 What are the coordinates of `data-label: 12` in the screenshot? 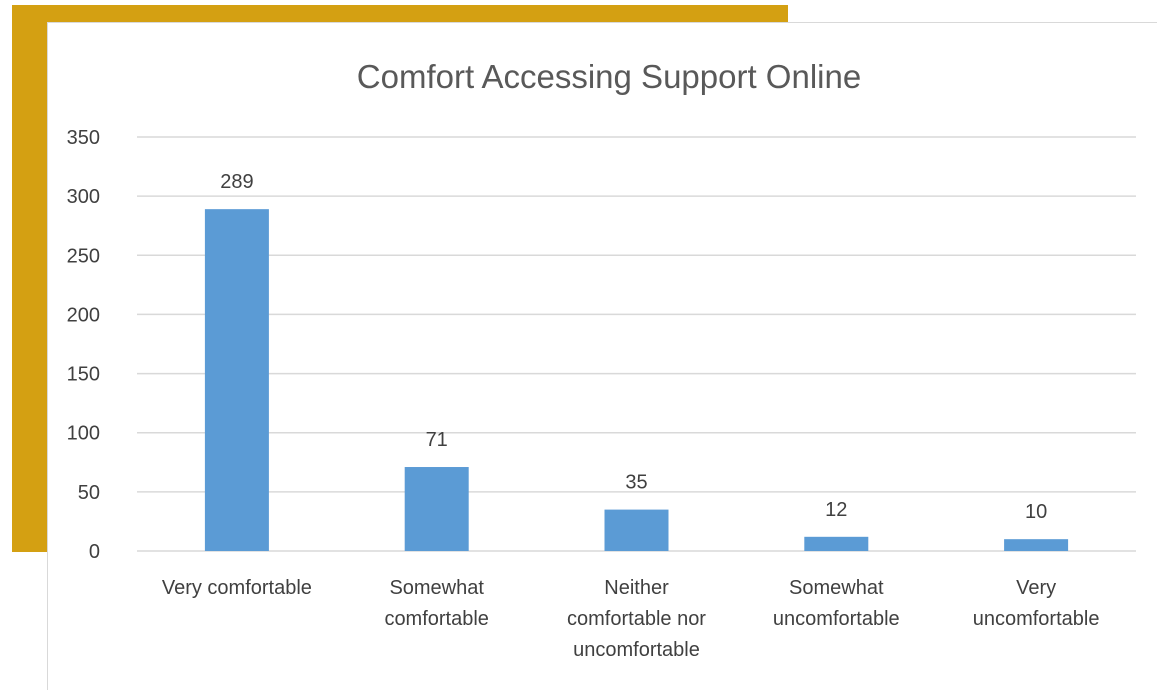 It's located at (836, 510).